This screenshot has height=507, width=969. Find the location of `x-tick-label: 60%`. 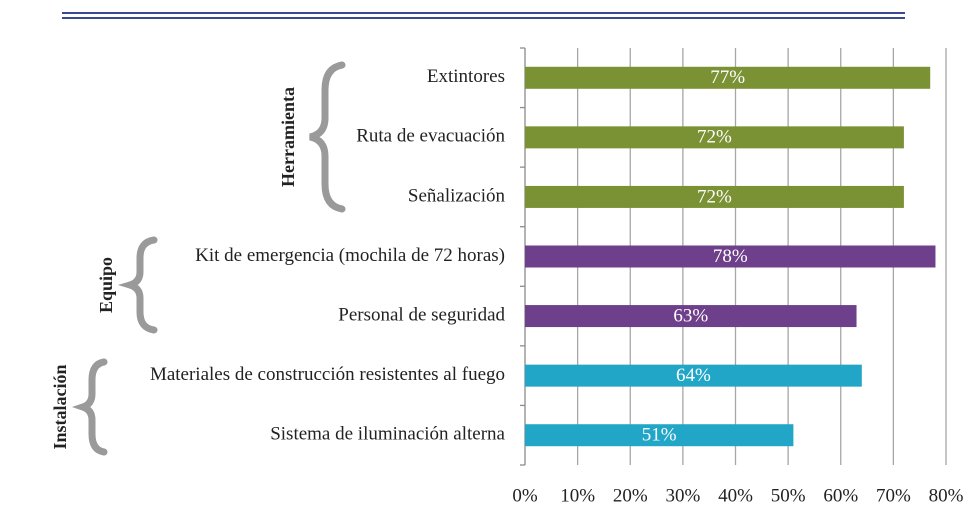

x-tick-label: 60% is located at coordinates (840, 495).